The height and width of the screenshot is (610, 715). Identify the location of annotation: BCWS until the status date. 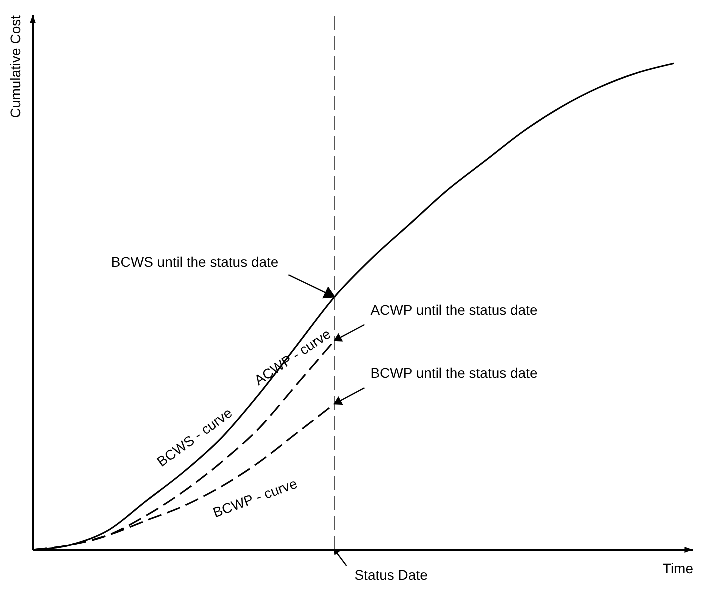
(195, 262).